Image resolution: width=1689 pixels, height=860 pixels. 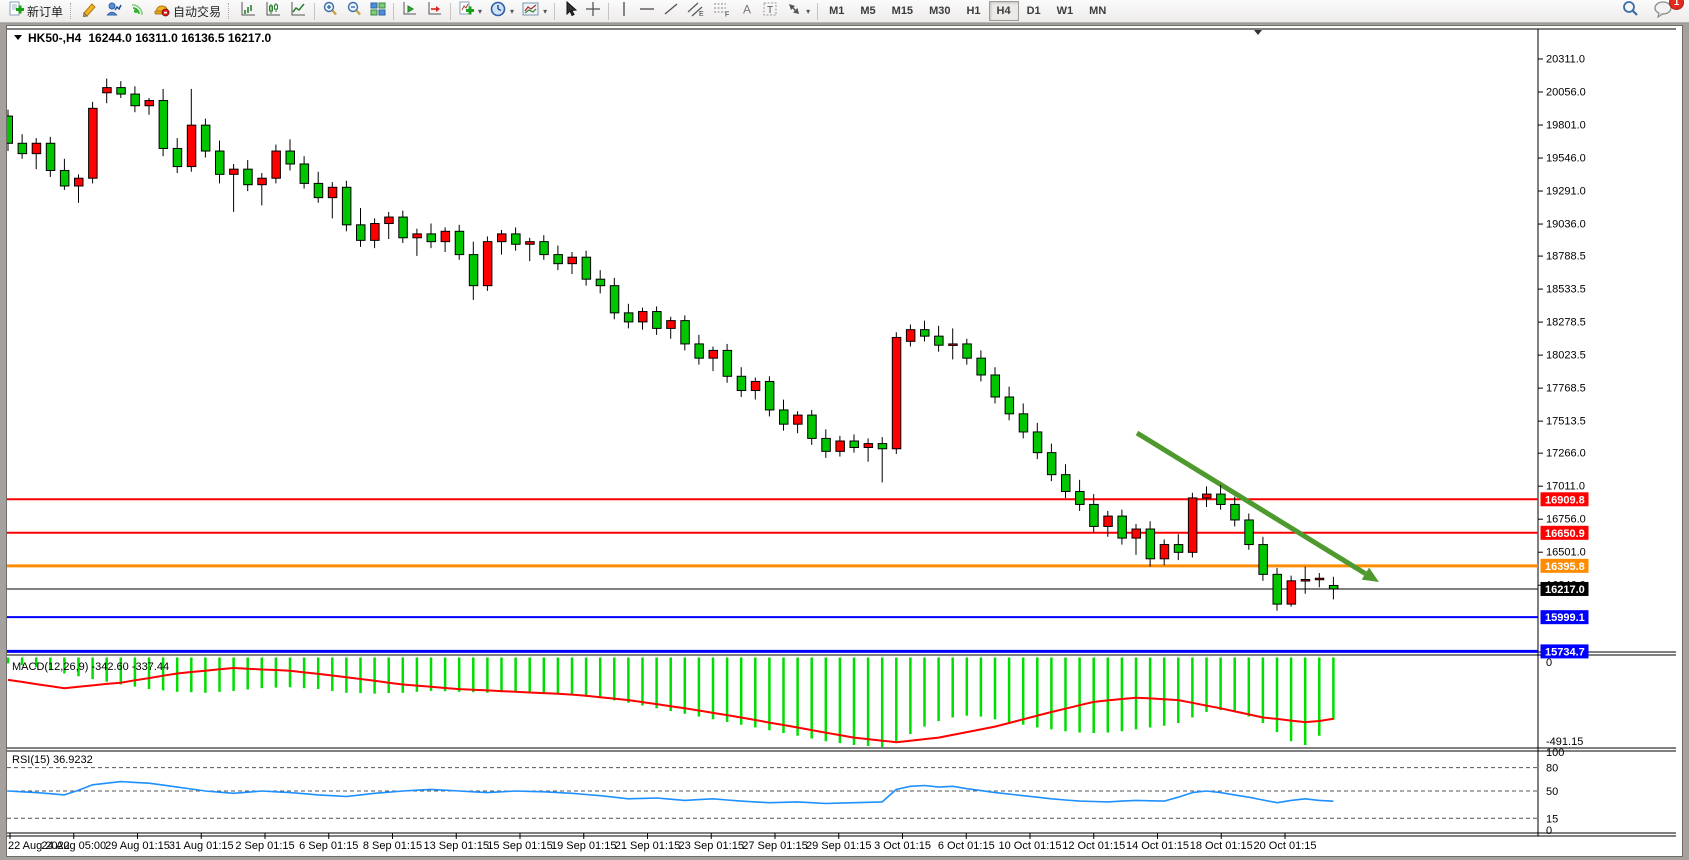 What do you see at coordinates (727, 14) in the screenshot?
I see `svg-text: F` at bounding box center [727, 14].